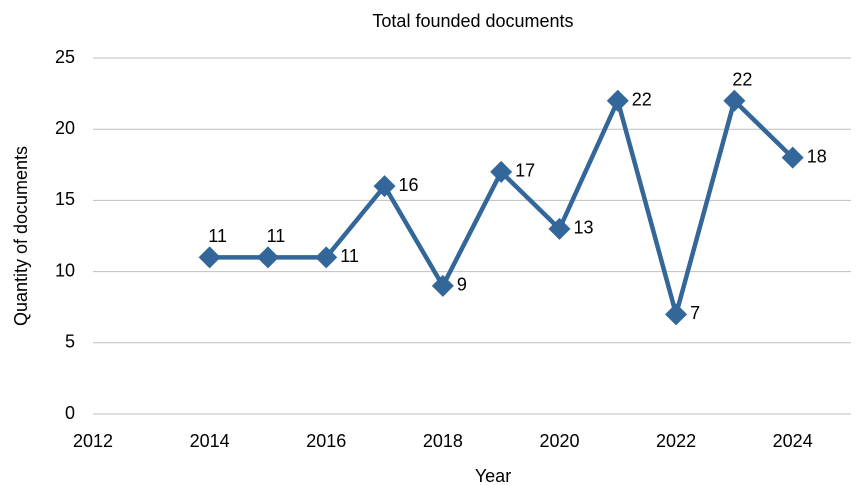 Image resolution: width=856 pixels, height=485 pixels. Describe the element at coordinates (70, 342) in the screenshot. I see `y-tick-label: 5` at that location.